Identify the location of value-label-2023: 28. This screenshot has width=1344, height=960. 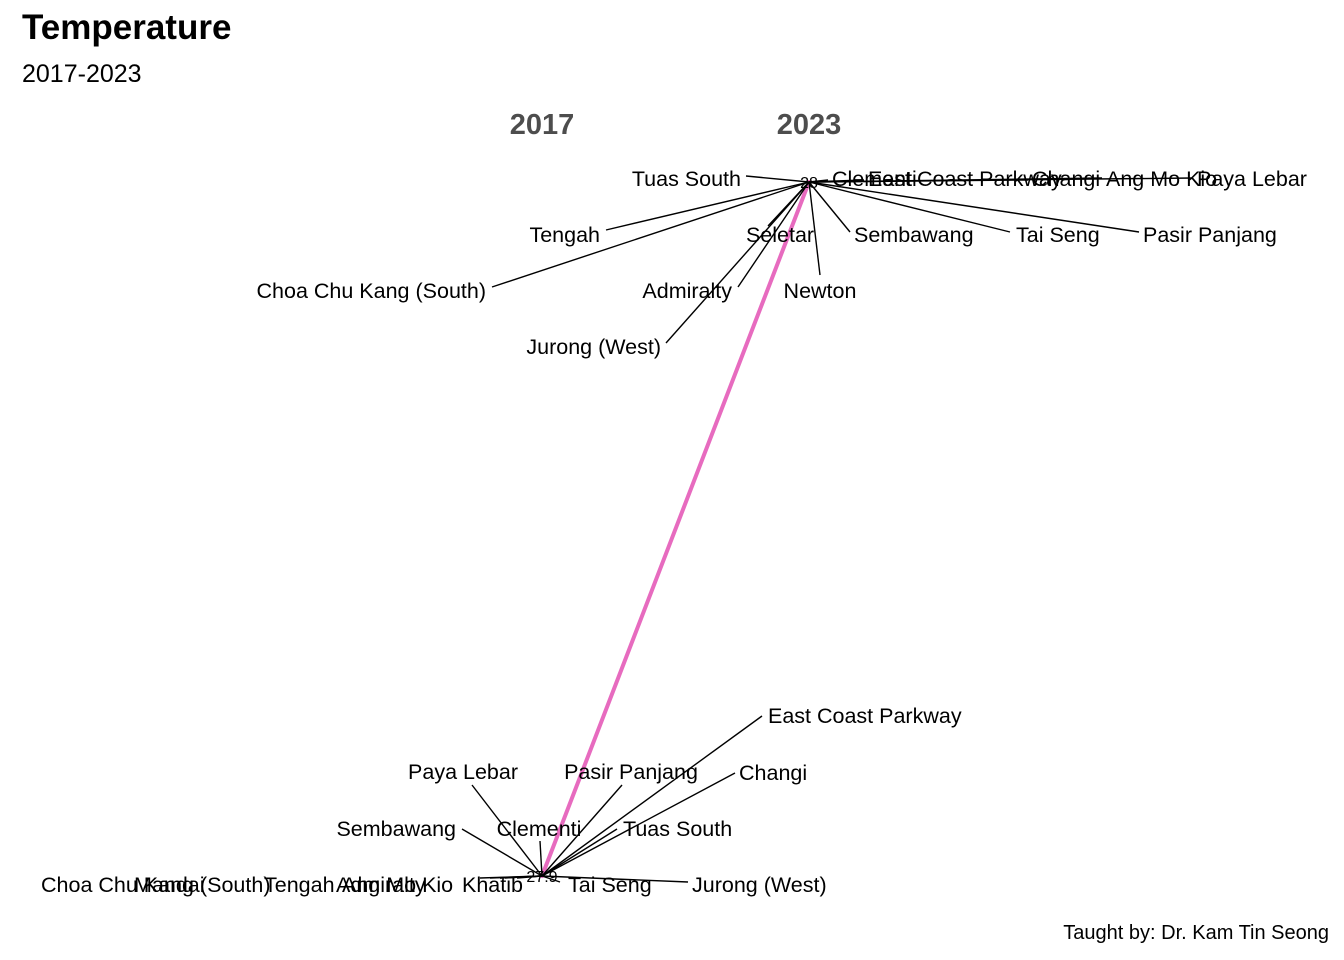
(809, 183).